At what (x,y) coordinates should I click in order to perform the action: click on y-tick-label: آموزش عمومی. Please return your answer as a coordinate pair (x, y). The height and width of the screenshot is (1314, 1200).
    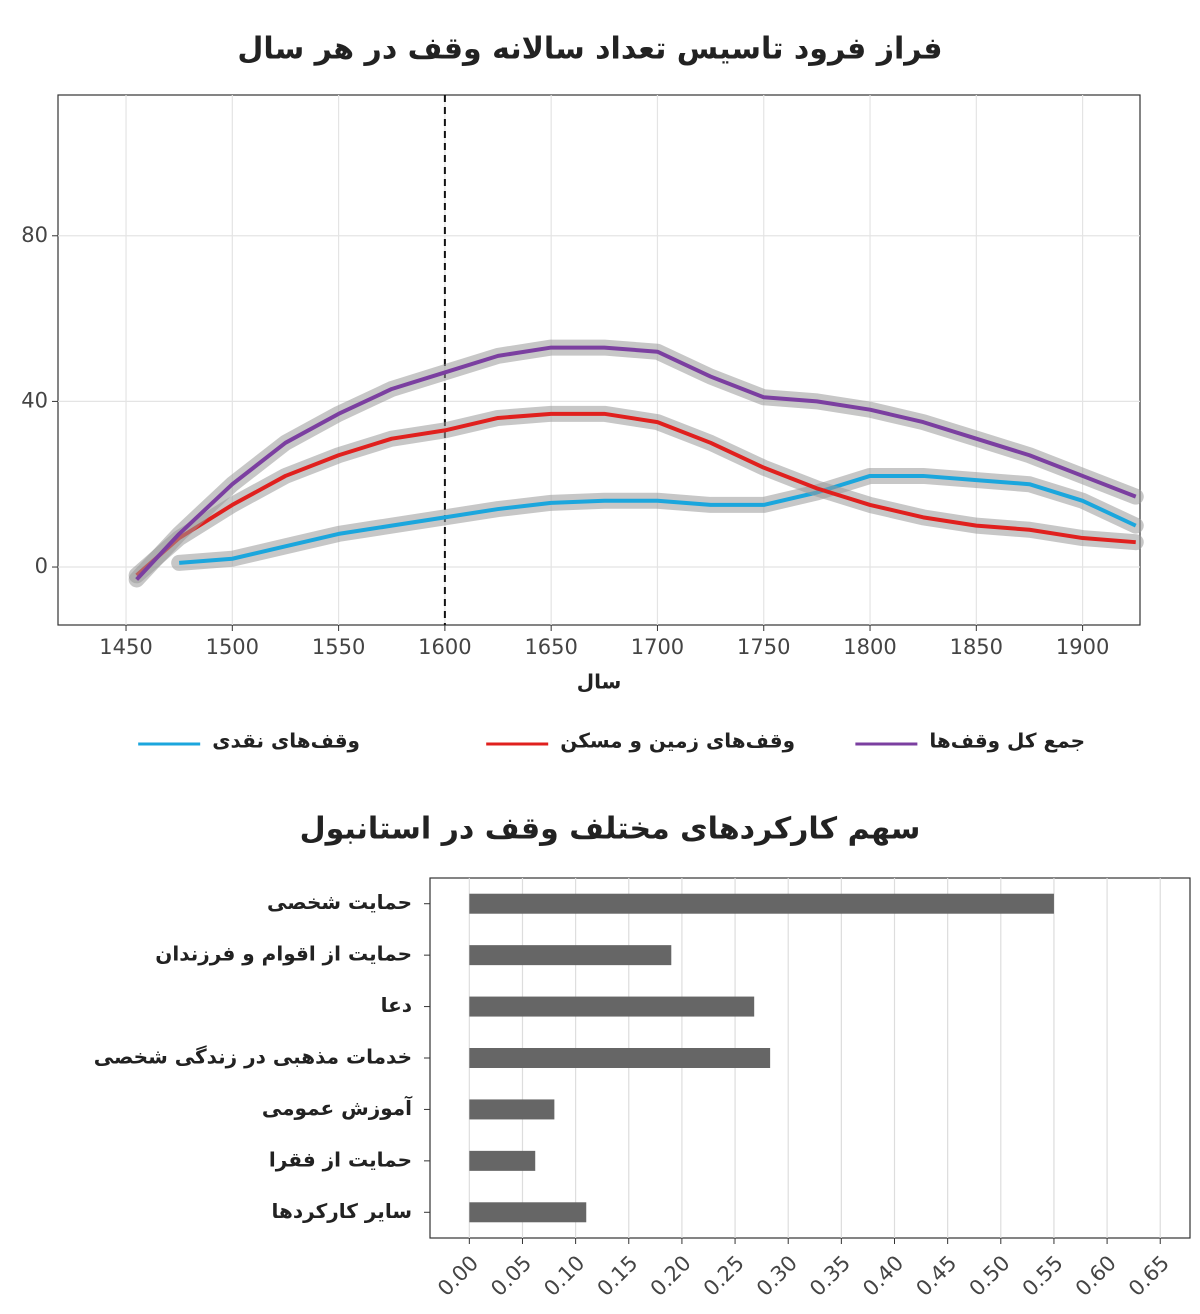
    Looking at the image, I should click on (337, 1107).